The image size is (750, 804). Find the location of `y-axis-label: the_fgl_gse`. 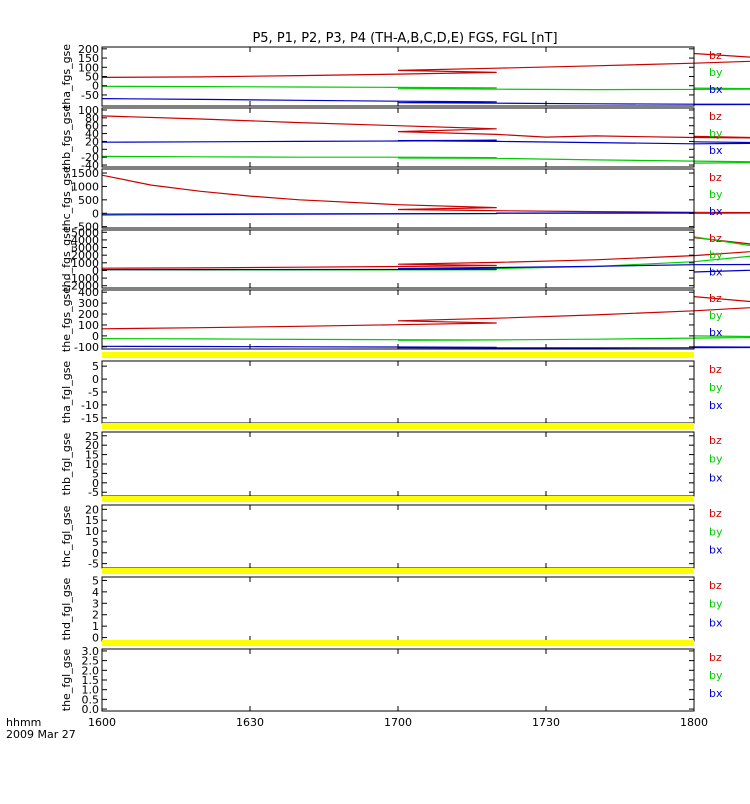

y-axis-label: the_fgl_gse is located at coordinates (66, 680).